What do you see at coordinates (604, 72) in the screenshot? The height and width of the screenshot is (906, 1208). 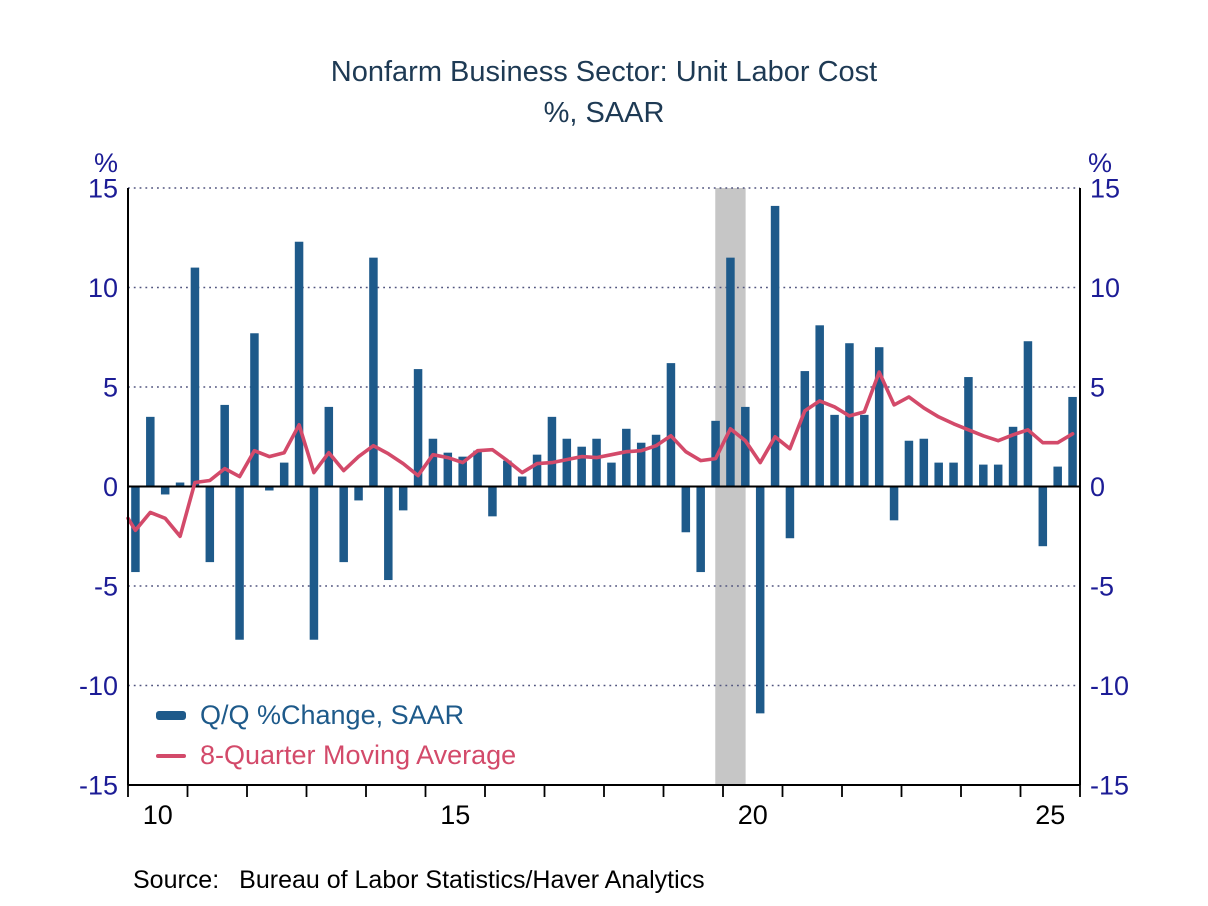 I see `chart-title-line1: Nonfarm Business Sector: Unit Labor Cost` at bounding box center [604, 72].